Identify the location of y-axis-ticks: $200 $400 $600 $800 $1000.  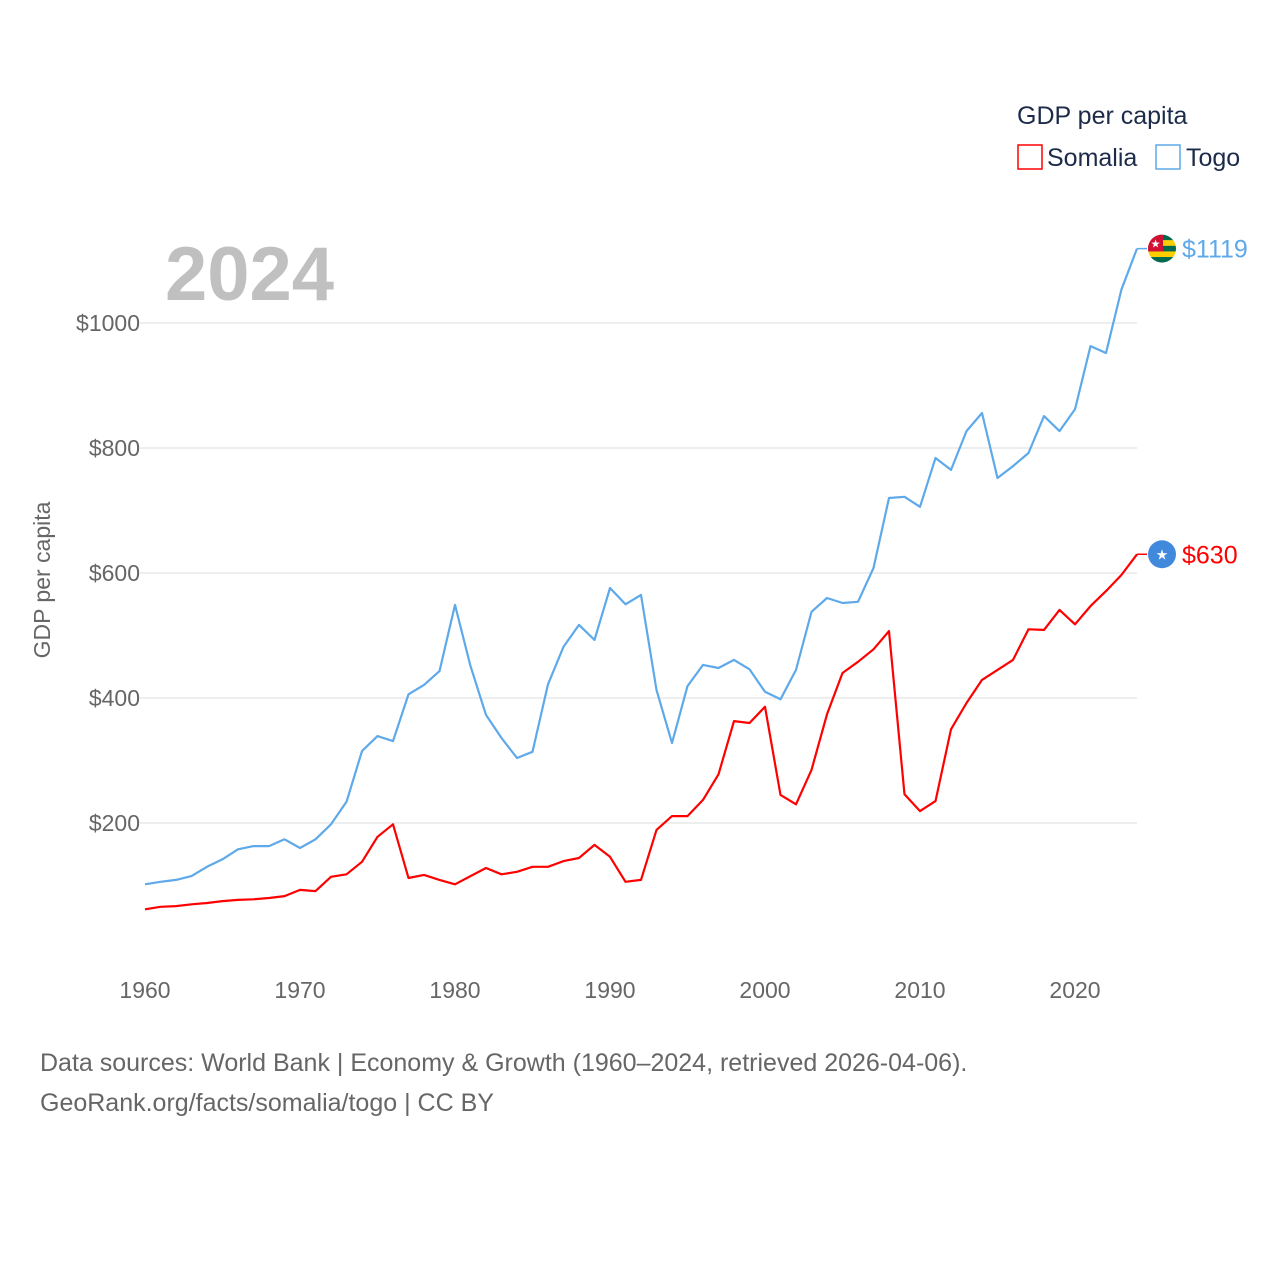
(108, 573).